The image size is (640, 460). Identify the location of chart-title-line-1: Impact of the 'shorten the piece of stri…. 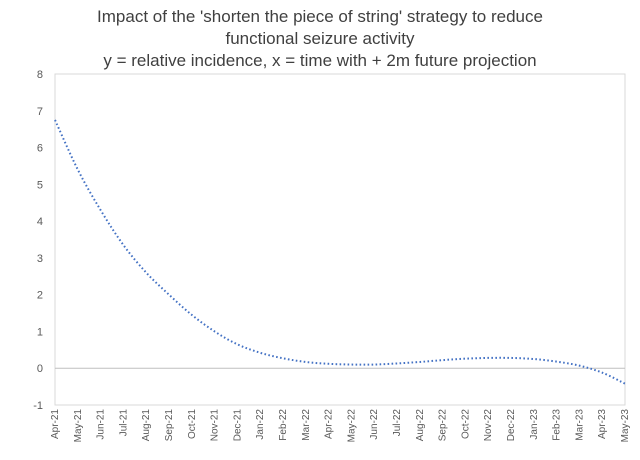
(320, 16).